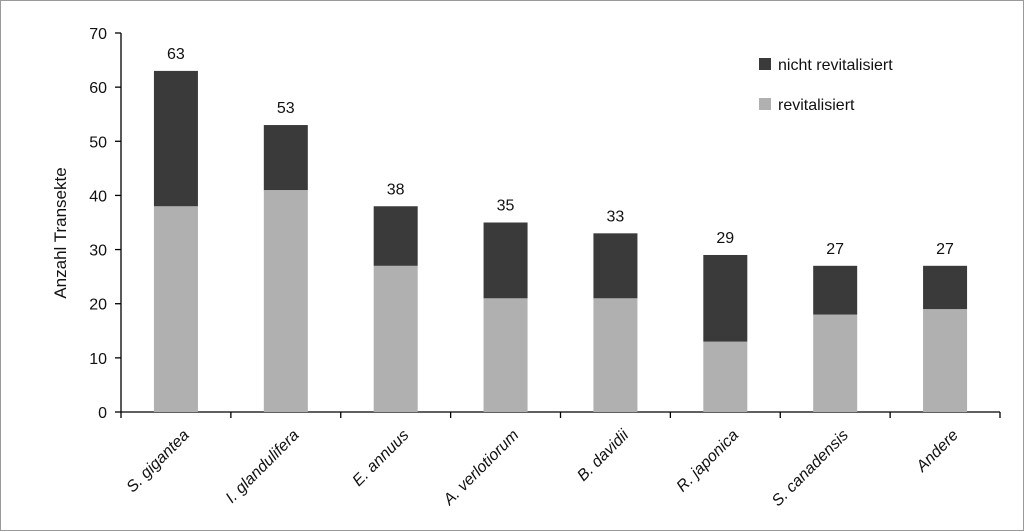  Describe the element at coordinates (98, 305) in the screenshot. I see `y-tick-label: 20` at that location.